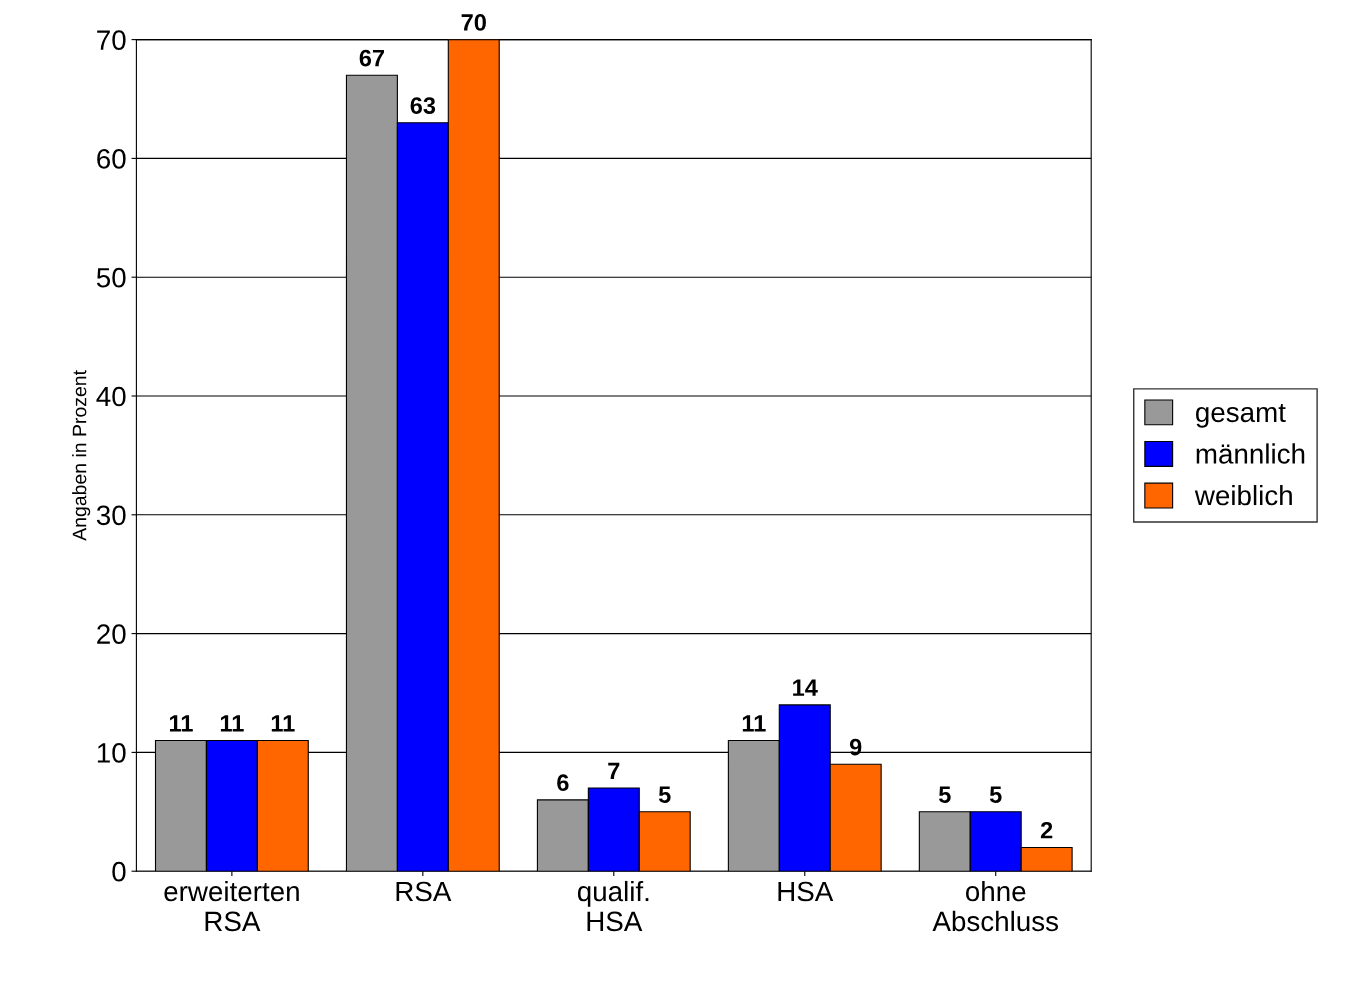 The height and width of the screenshot is (990, 1364). Describe the element at coordinates (111, 753) in the screenshot. I see `y-tick-label: 10` at that location.